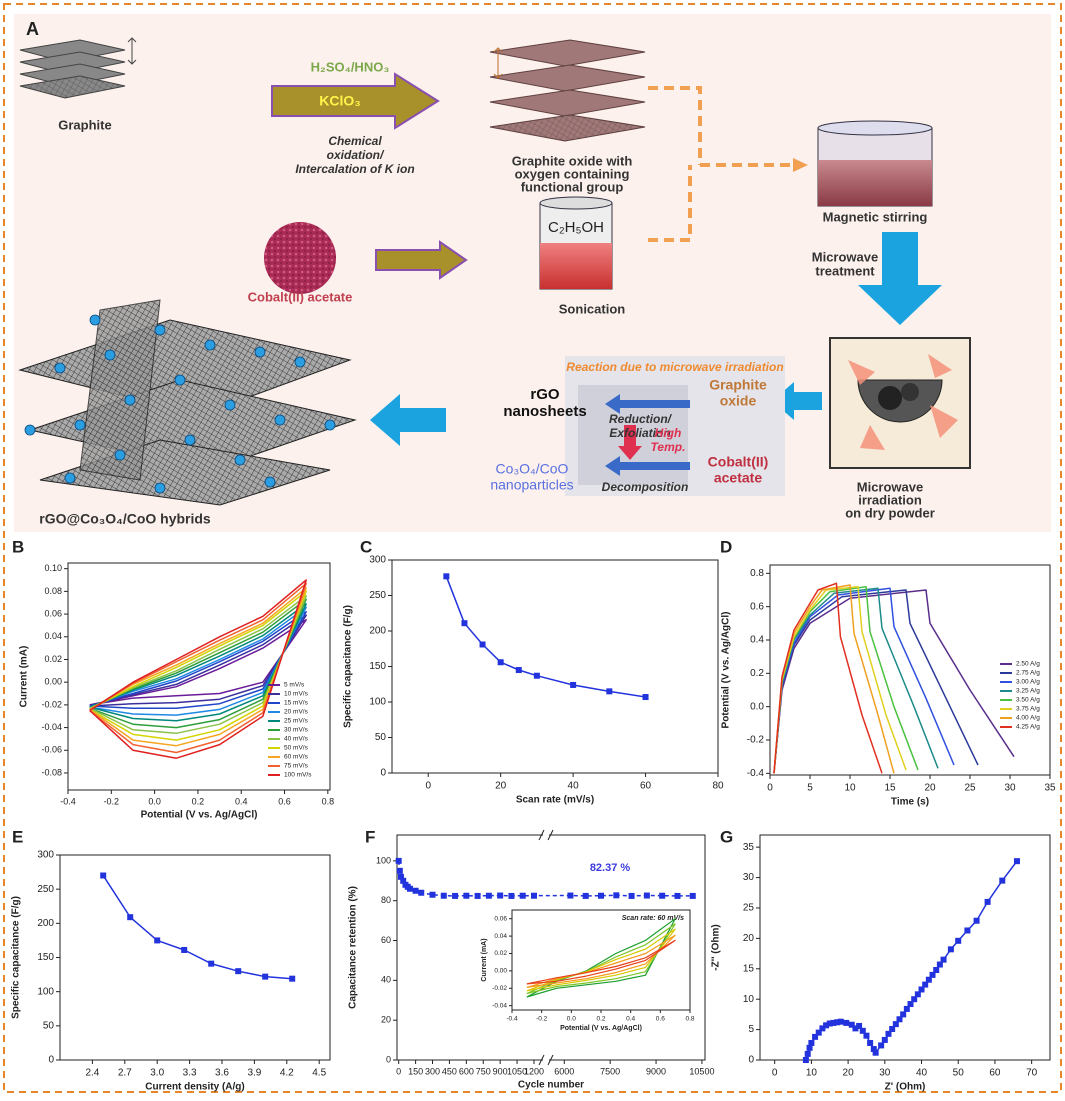  What do you see at coordinates (845, 256) in the screenshot?
I see `microwave-label: Microwave` at bounding box center [845, 256].